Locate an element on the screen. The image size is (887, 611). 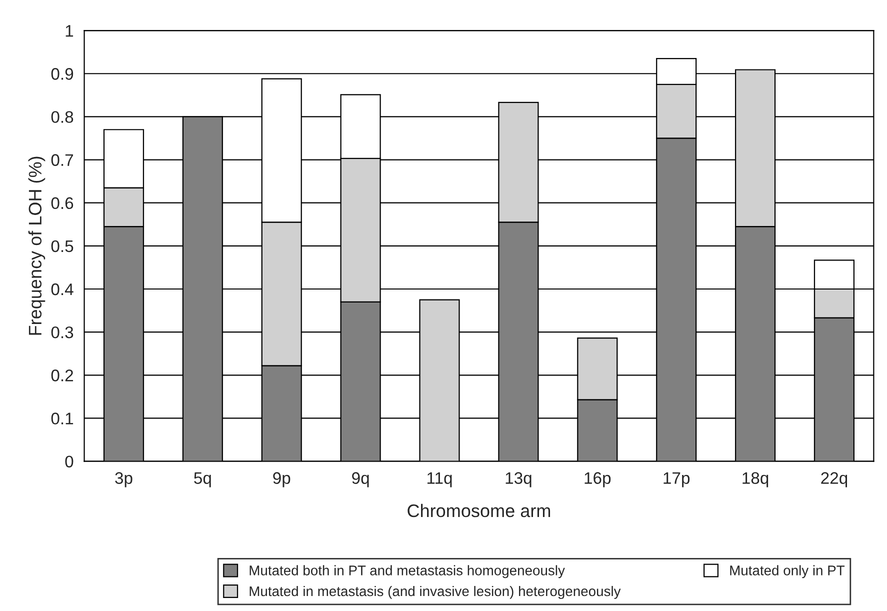
y-tick-label: 0.1 is located at coordinates (62, 418).